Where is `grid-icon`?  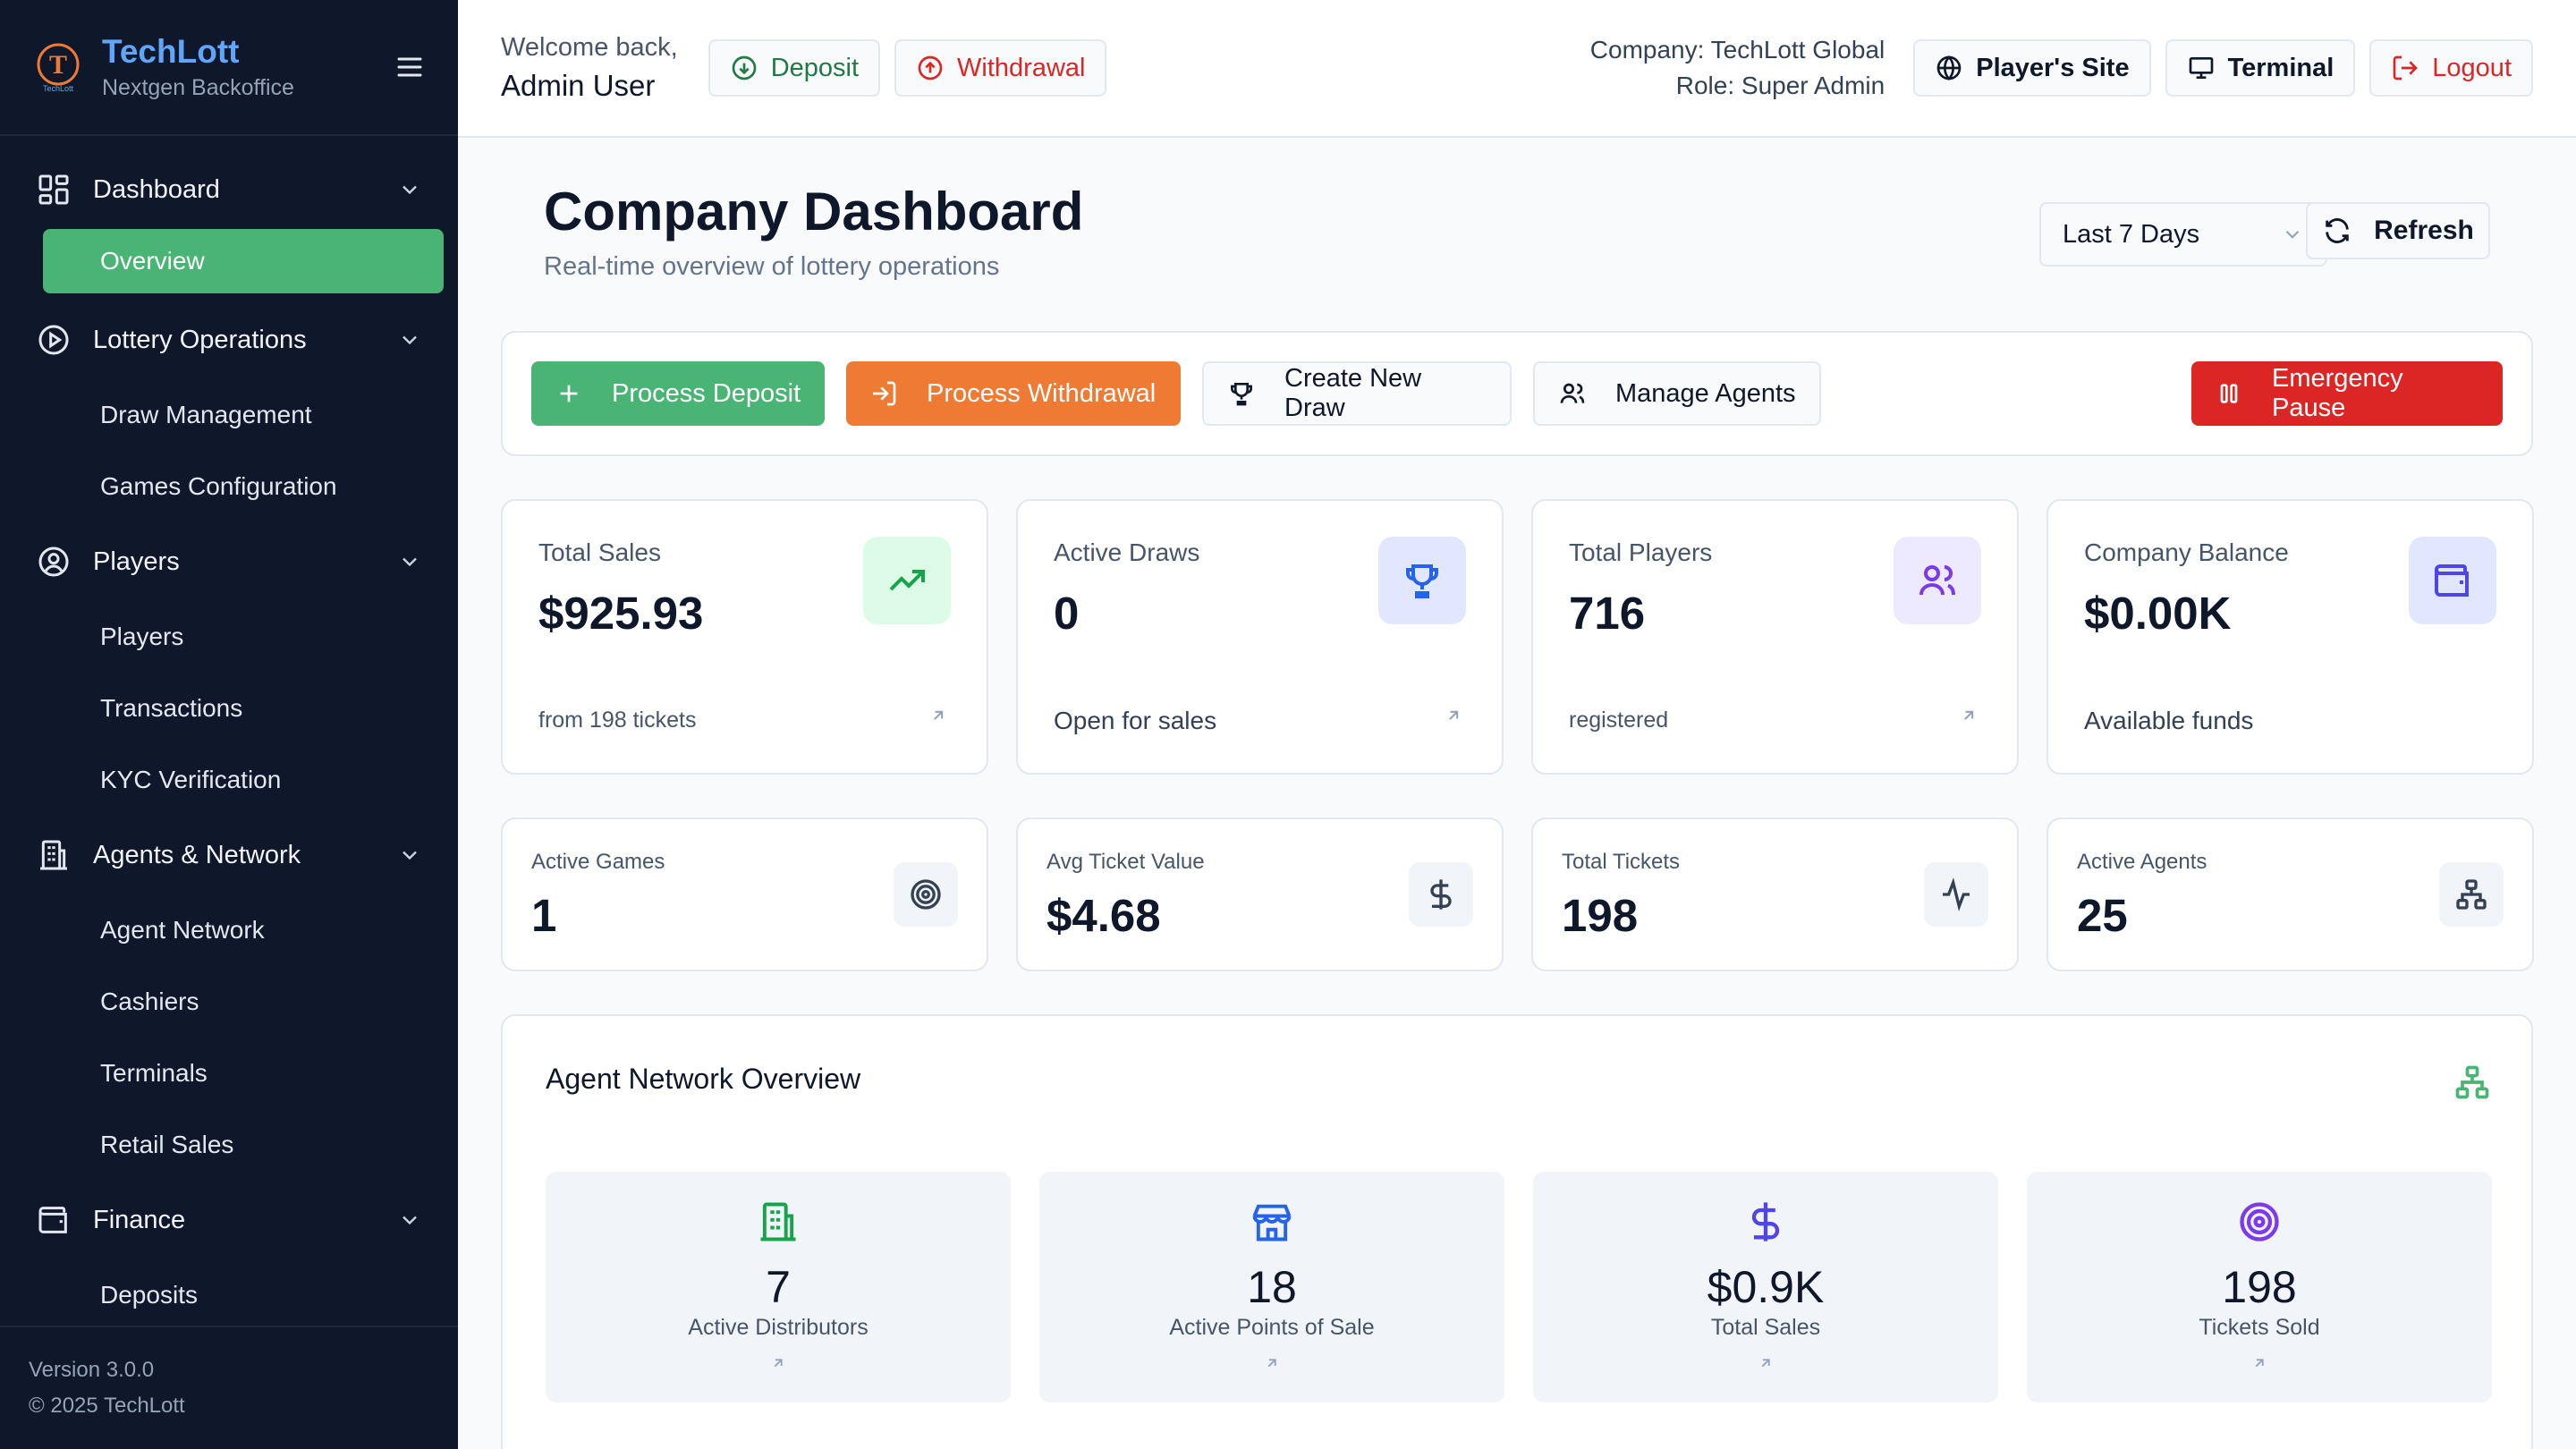
grid-icon is located at coordinates (54, 190).